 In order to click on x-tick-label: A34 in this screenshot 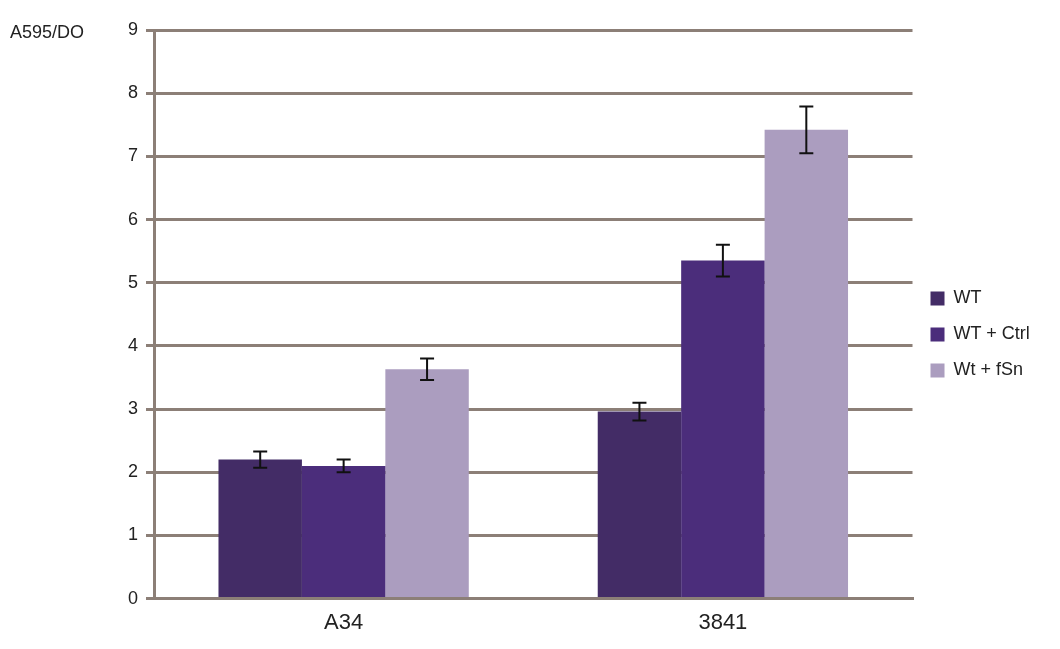, I will do `click(344, 621)`.